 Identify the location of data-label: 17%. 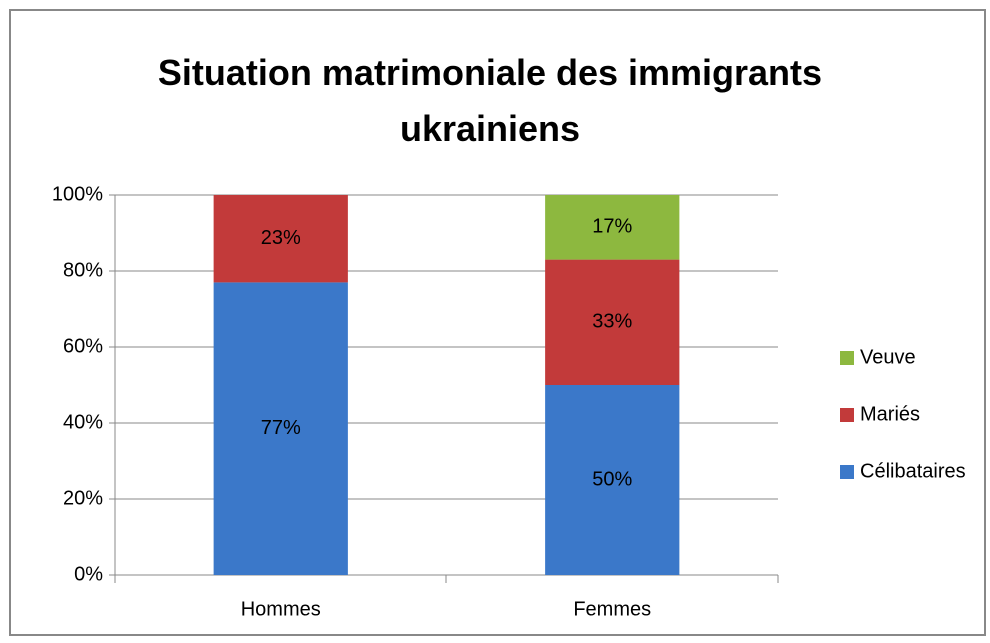
(612, 227).